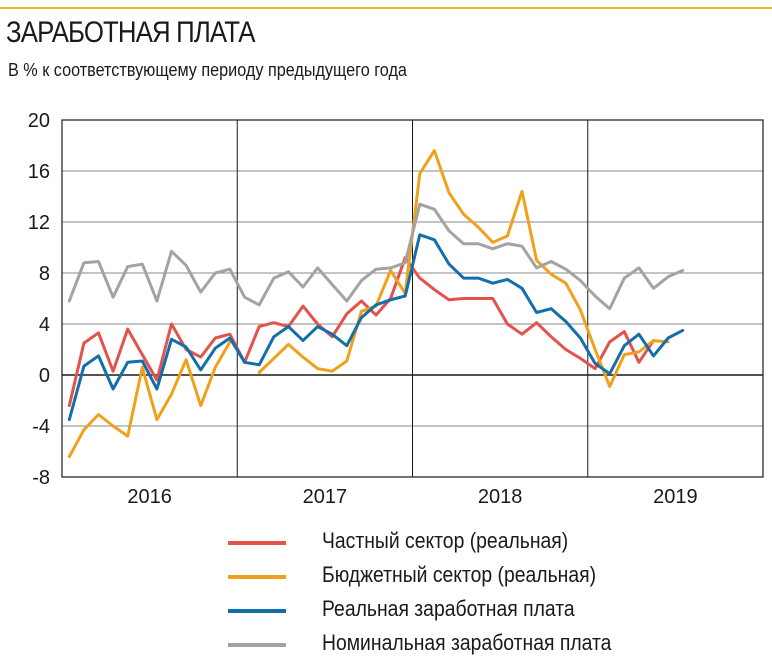  Describe the element at coordinates (675, 497) in the screenshot. I see `x-tick-label: 2019` at that location.